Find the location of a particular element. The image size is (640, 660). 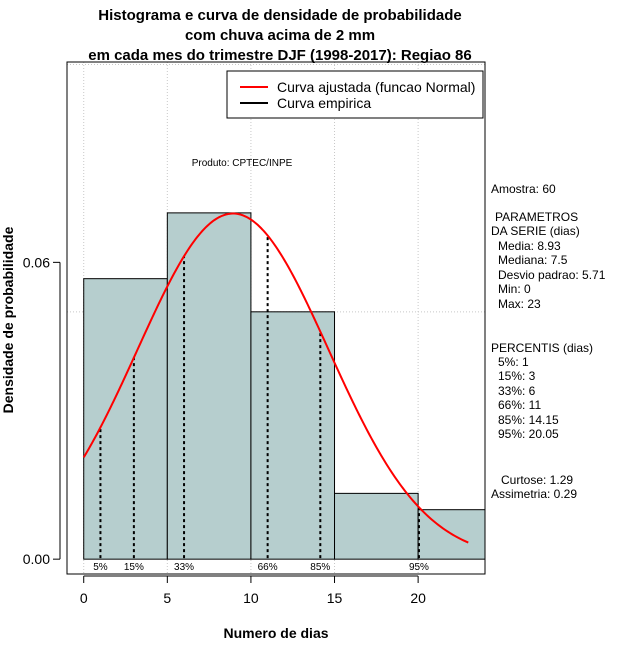

product-annotation: Produto: CPTEC/INPE is located at coordinates (242, 163).